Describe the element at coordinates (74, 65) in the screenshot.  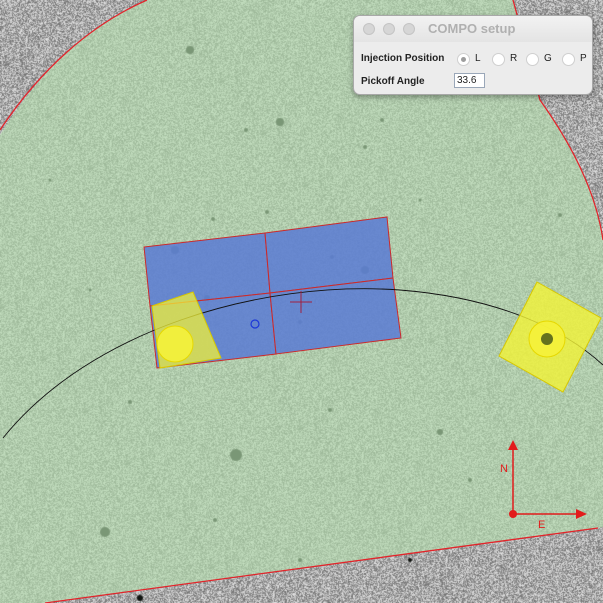
I see `field-of-view-outline` at that location.